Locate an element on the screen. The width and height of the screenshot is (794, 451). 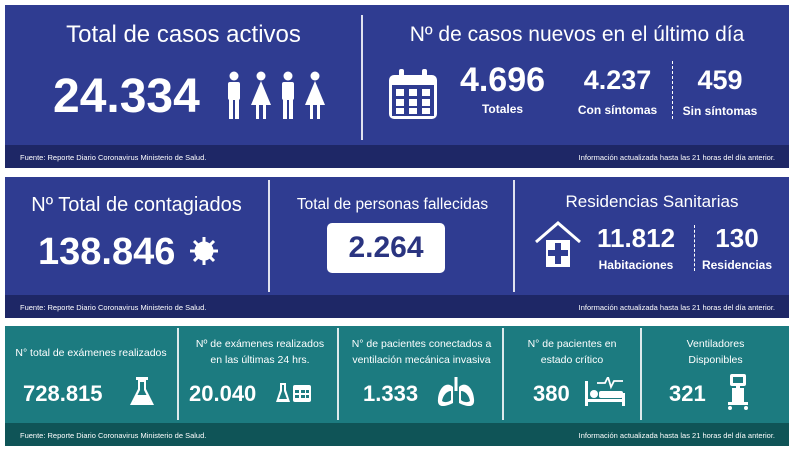
ventilator-icon is located at coordinates (738, 392).